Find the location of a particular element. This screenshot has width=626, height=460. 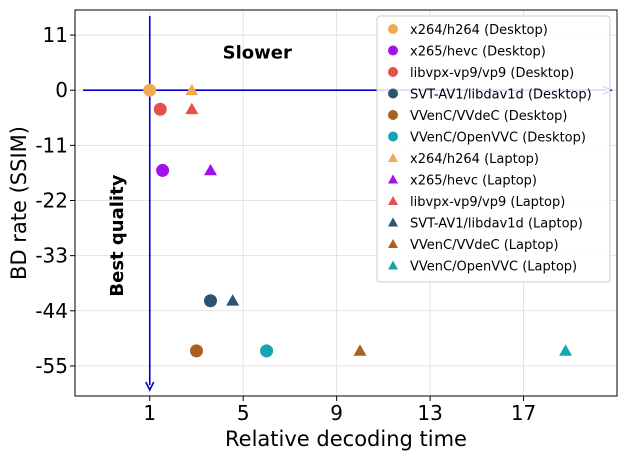

y-tick-label: -22 is located at coordinates (51, 200).